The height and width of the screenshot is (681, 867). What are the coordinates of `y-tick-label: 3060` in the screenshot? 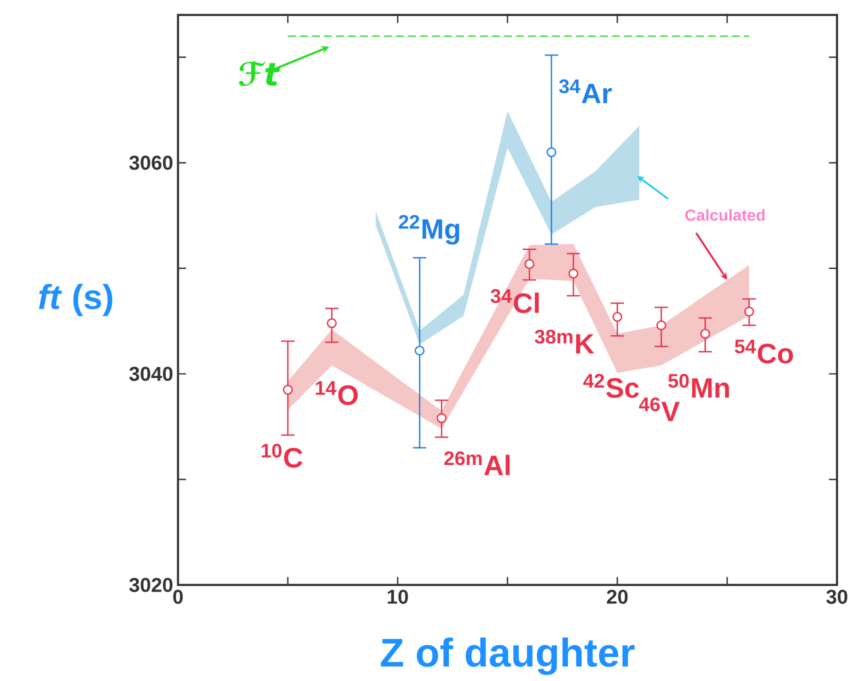 It's located at (150, 163).